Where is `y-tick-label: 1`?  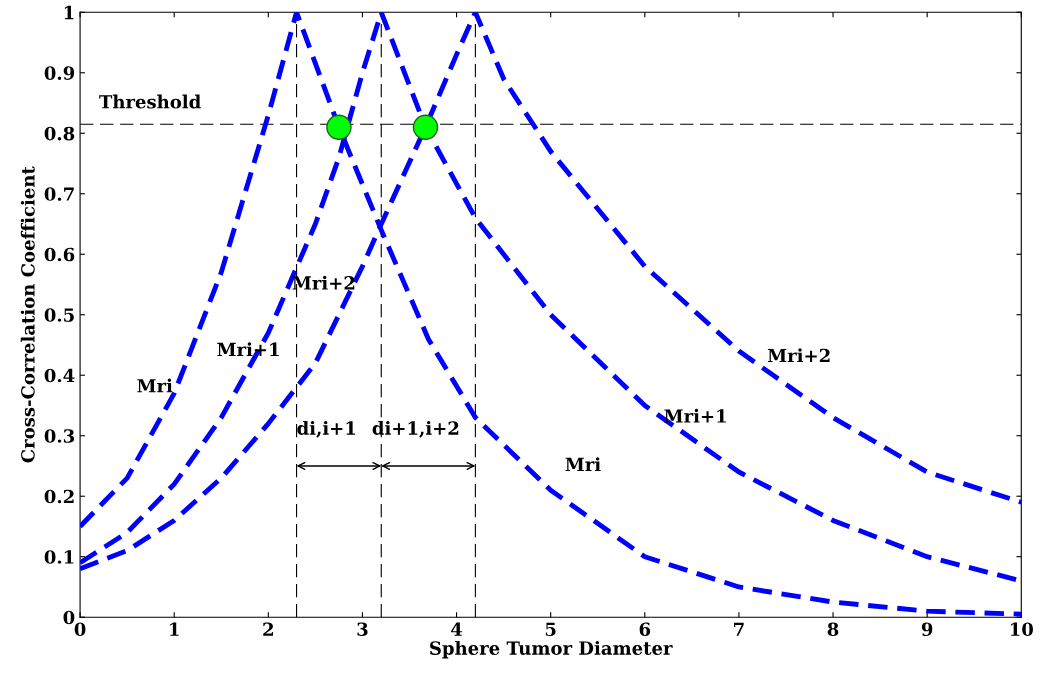 y-tick-label: 1 is located at coordinates (69, 12).